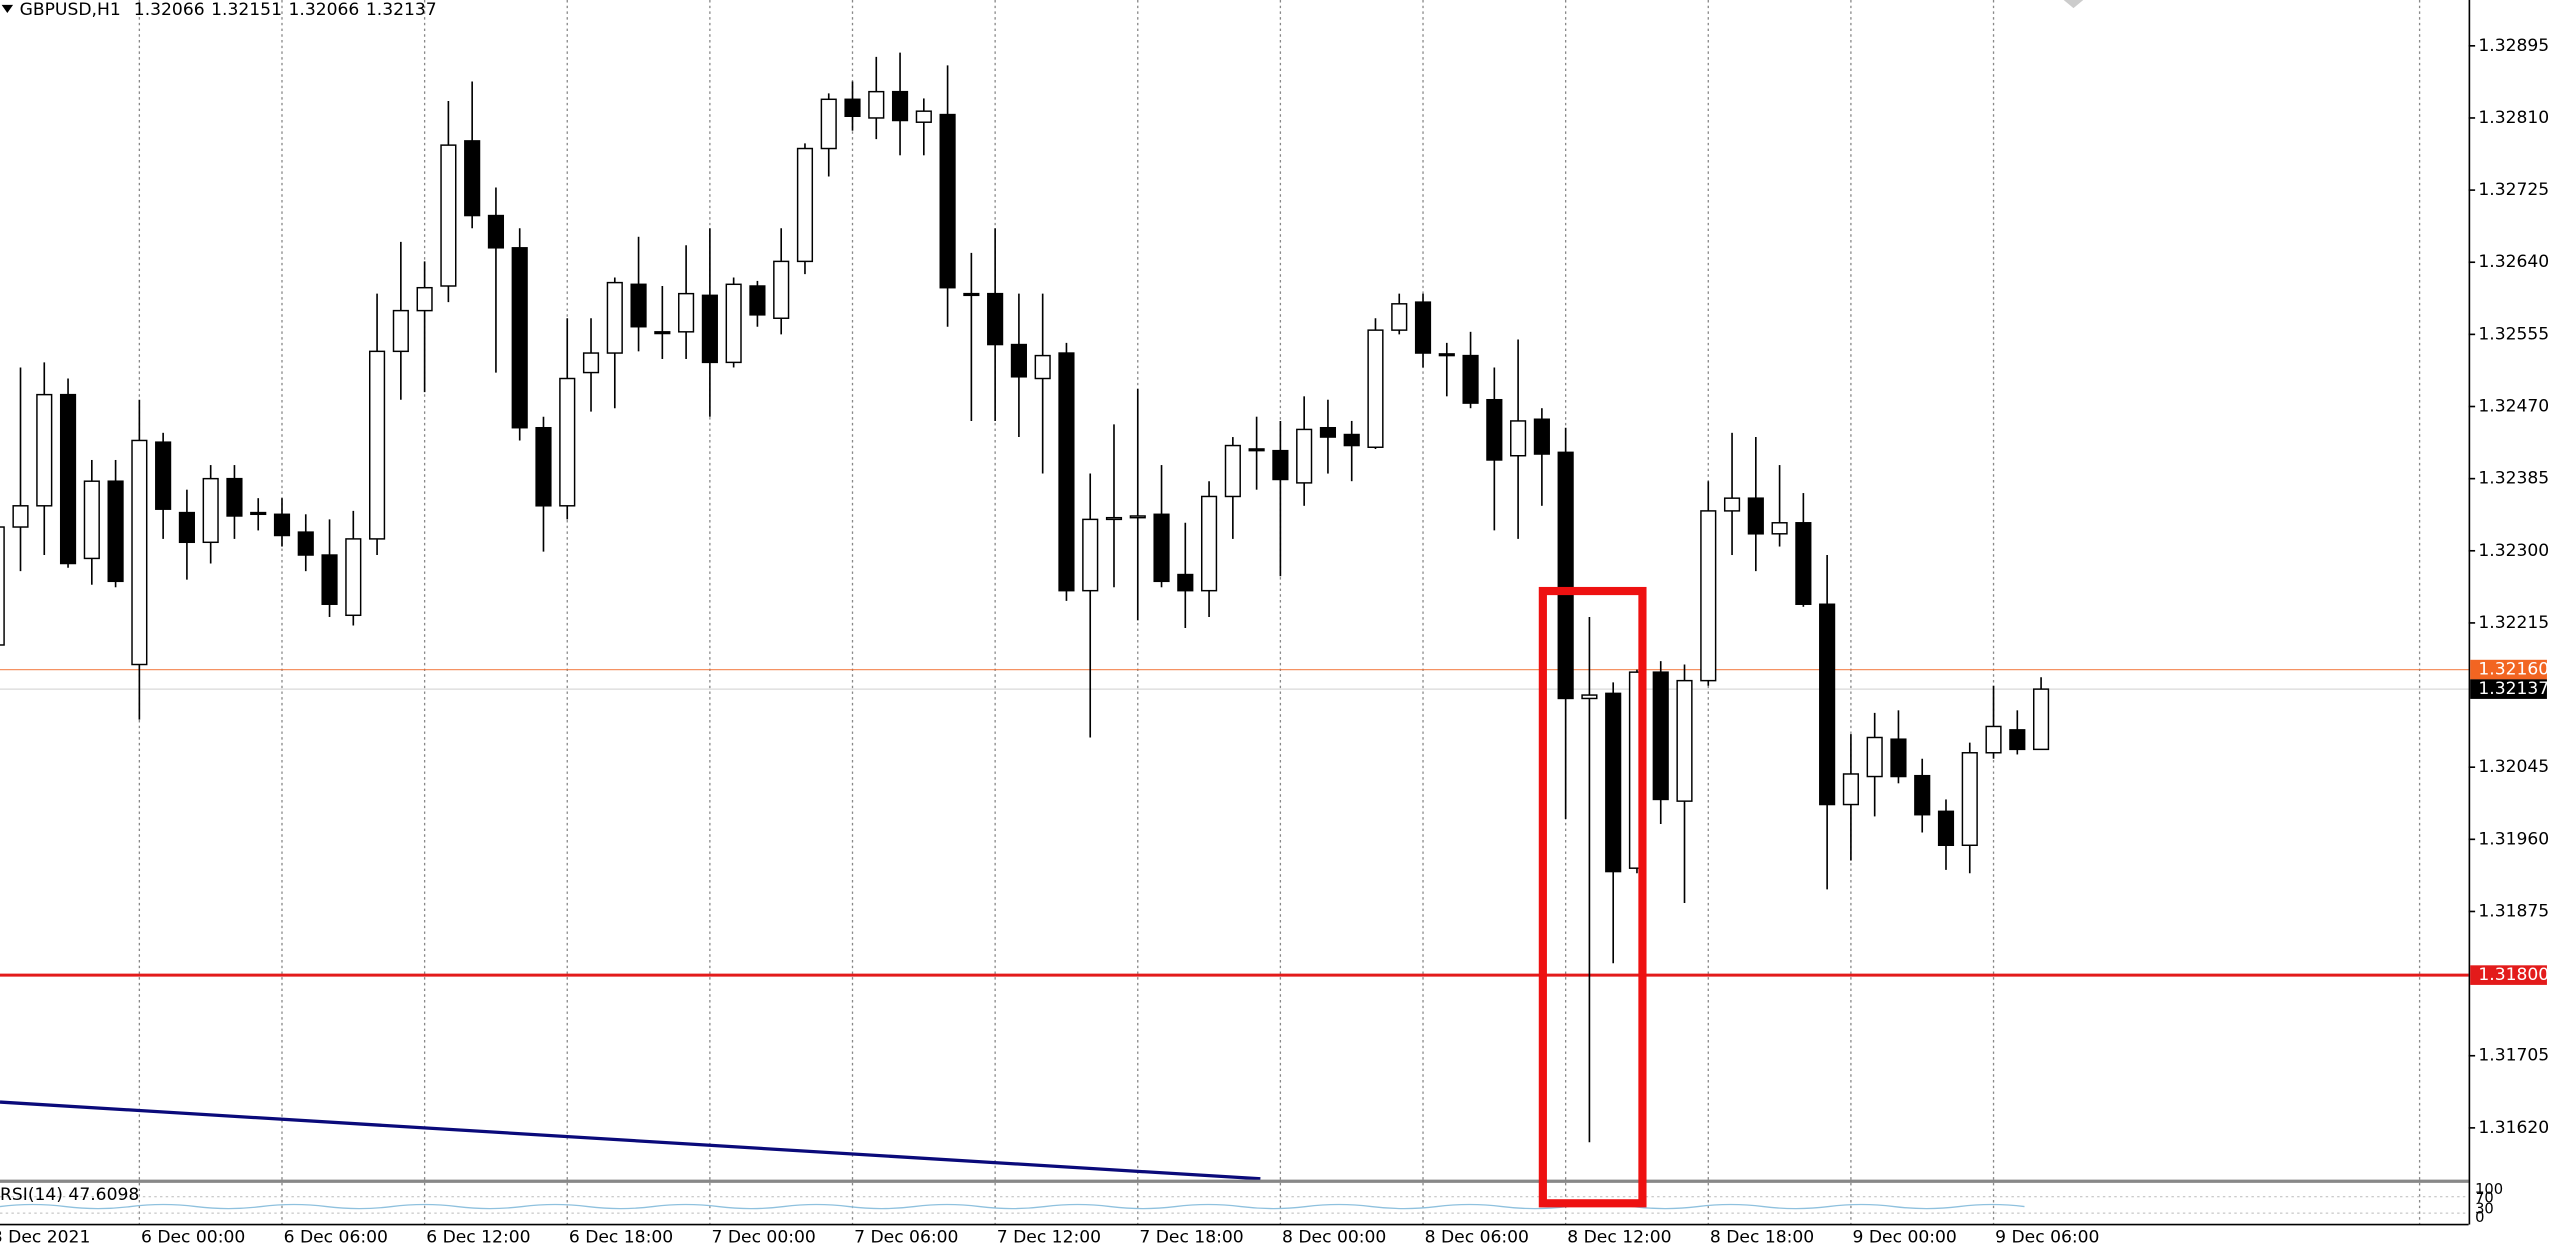 The width and height of the screenshot is (2560, 1249). What do you see at coordinates (2513, 551) in the screenshot?
I see `y-tick-label: 1.32300` at bounding box center [2513, 551].